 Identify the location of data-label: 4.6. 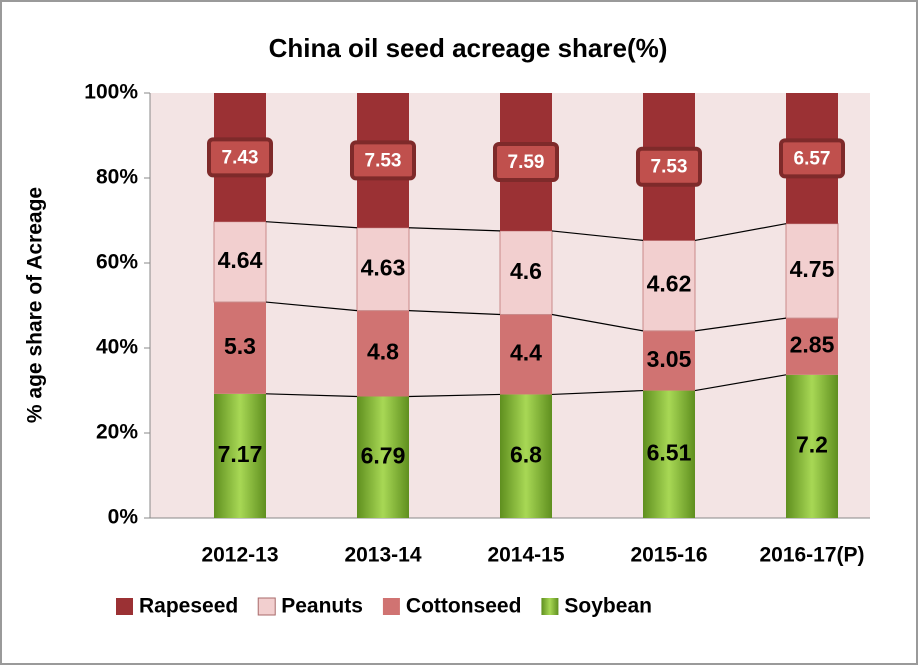
(526, 271).